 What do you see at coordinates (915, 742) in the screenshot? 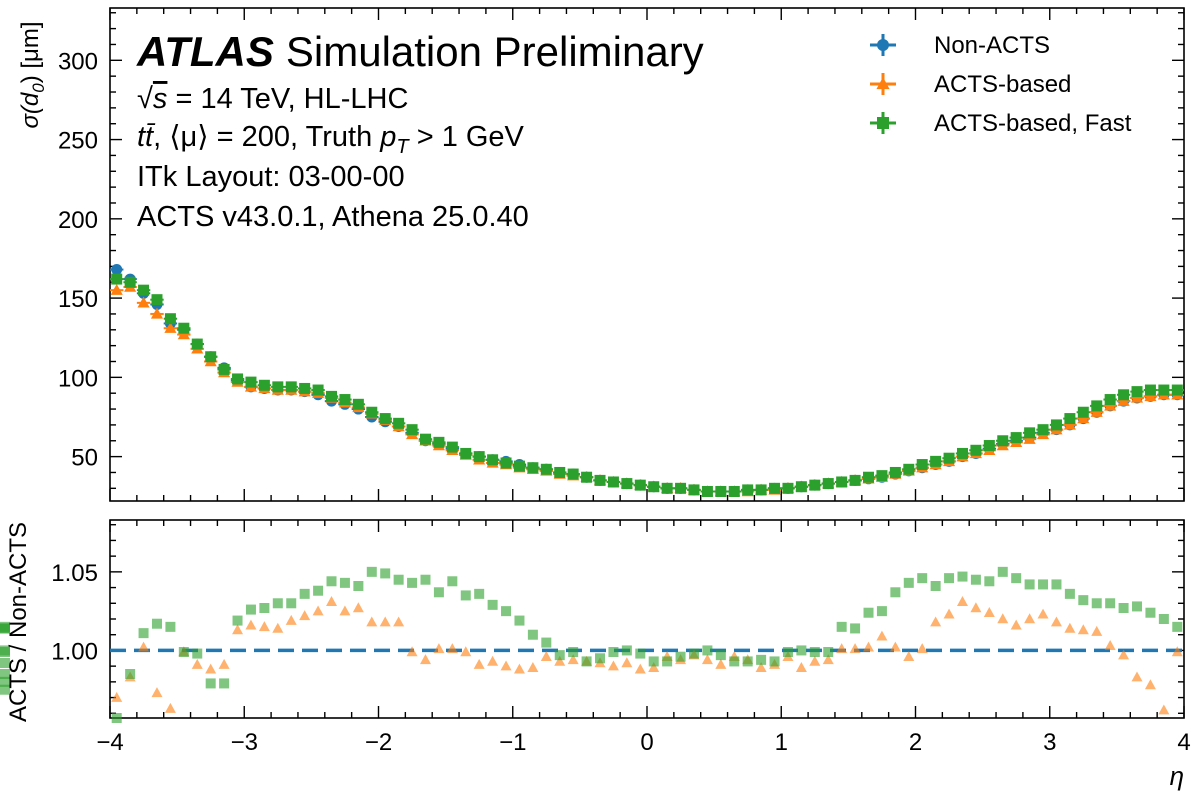
I see `x-tick-label: 2` at bounding box center [915, 742].